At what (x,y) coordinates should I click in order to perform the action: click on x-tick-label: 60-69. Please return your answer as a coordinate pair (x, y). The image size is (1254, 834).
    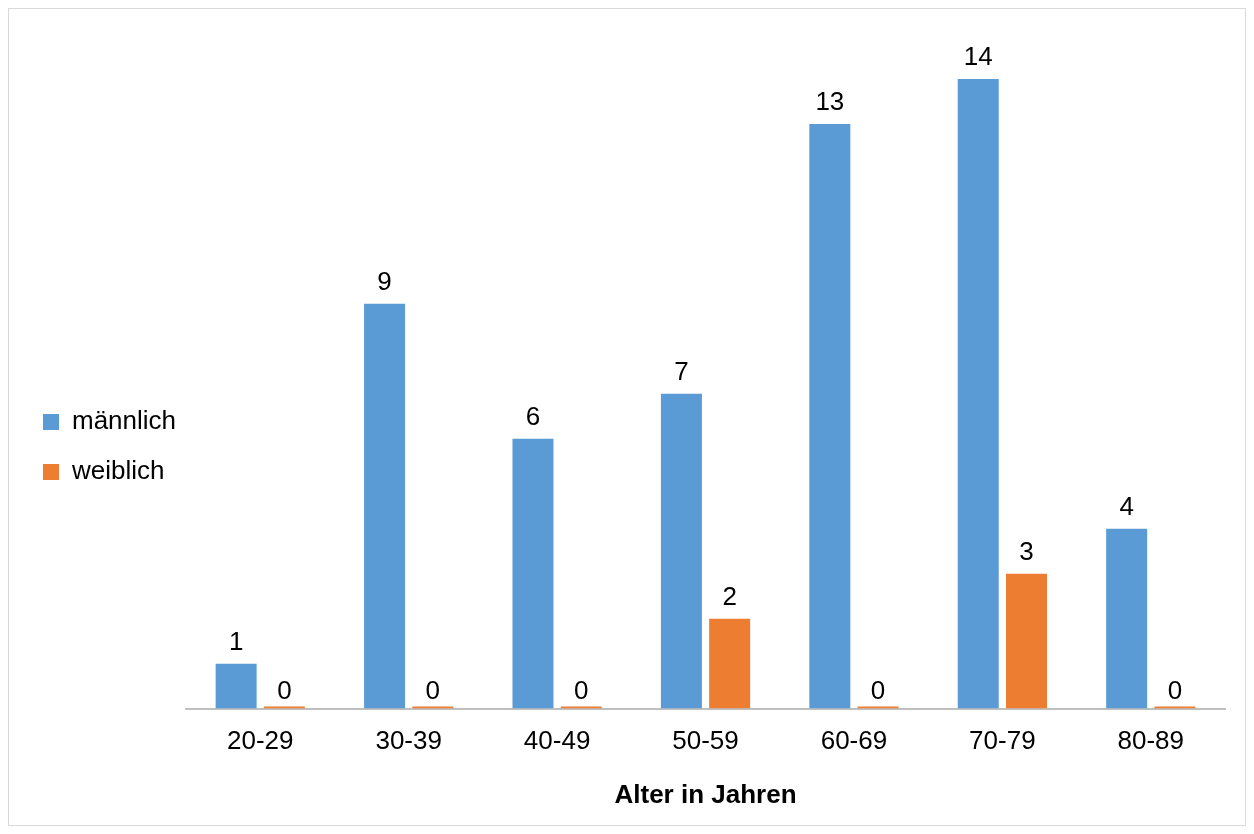
    Looking at the image, I should click on (854, 740).